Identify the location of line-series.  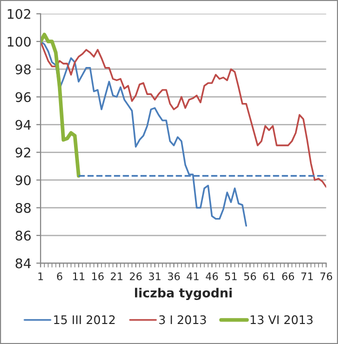
(60, 105).